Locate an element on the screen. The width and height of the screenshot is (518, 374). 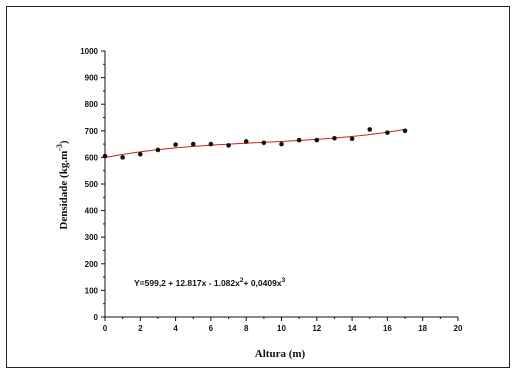
x-tick-label: 16 is located at coordinates (387, 328).